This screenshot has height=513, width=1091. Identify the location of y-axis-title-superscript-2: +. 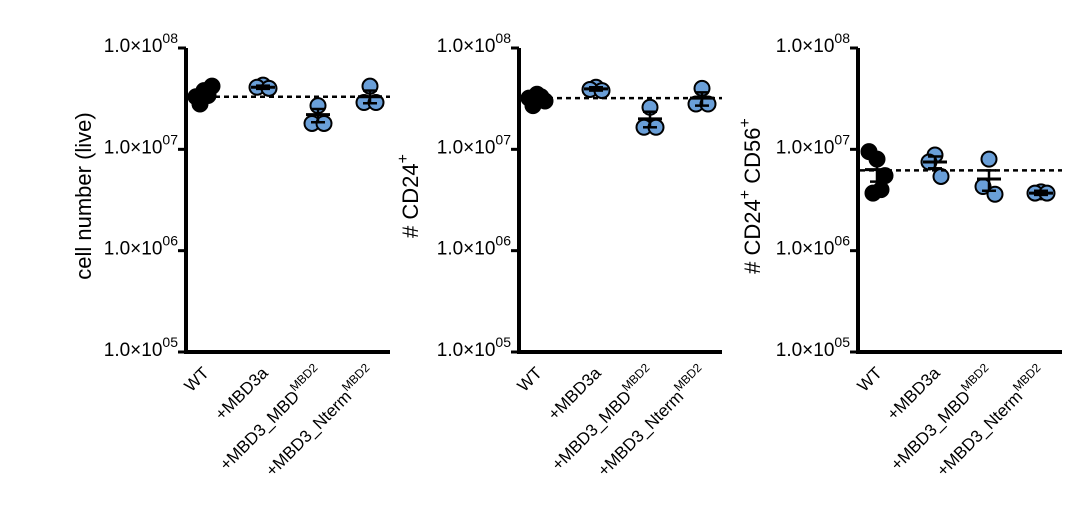
(745, 122).